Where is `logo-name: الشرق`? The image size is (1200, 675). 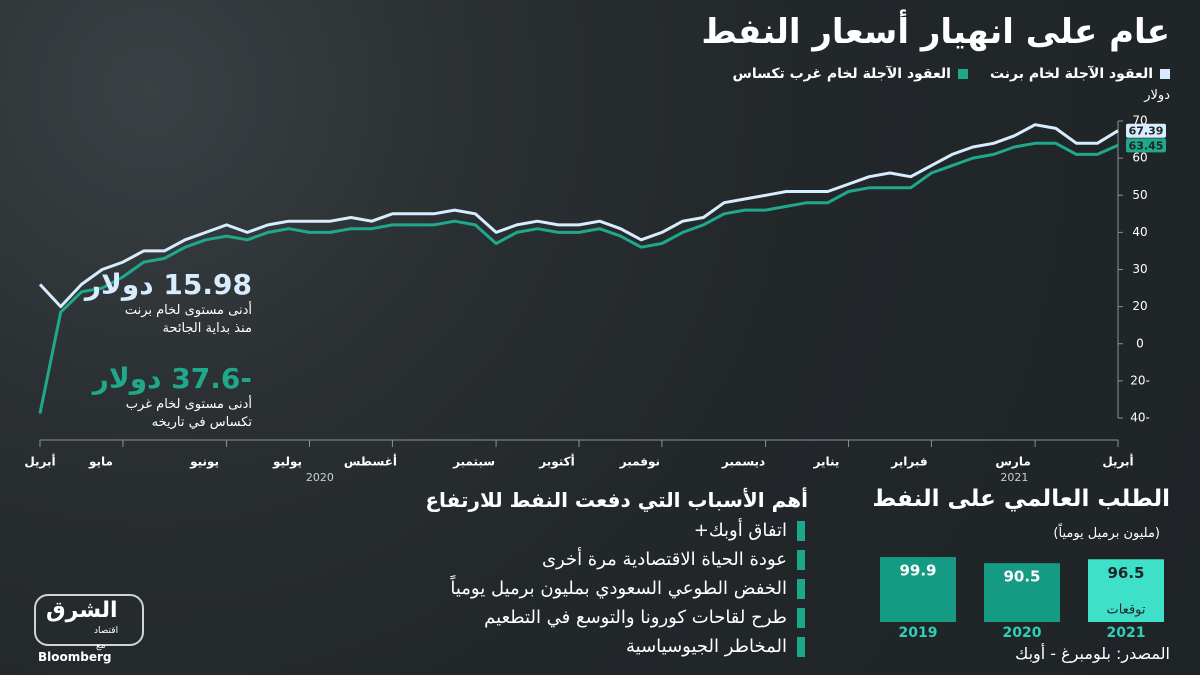 logo-name: الشرق is located at coordinates (82, 610).